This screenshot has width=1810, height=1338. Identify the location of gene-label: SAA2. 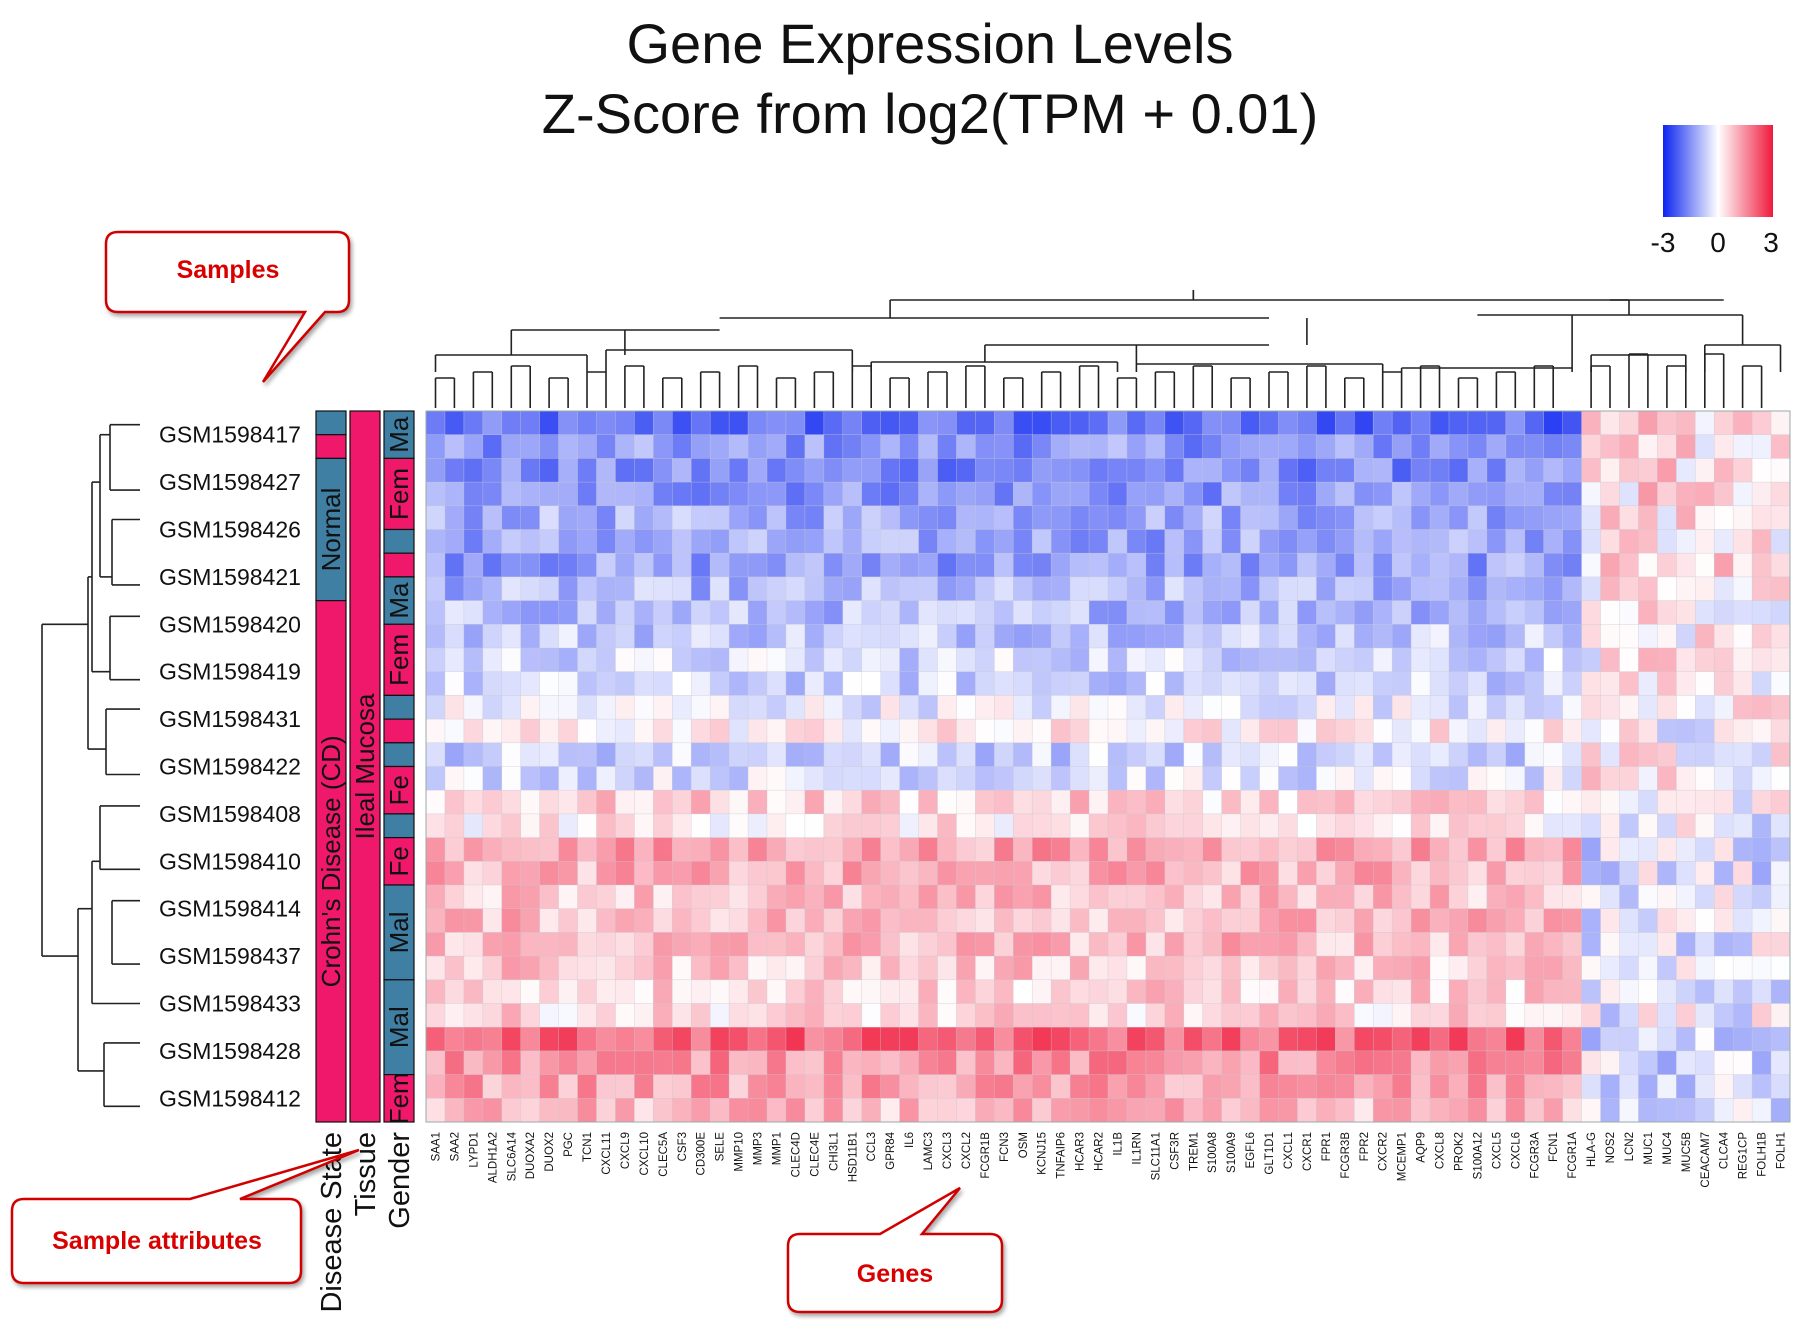
(455, 1146).